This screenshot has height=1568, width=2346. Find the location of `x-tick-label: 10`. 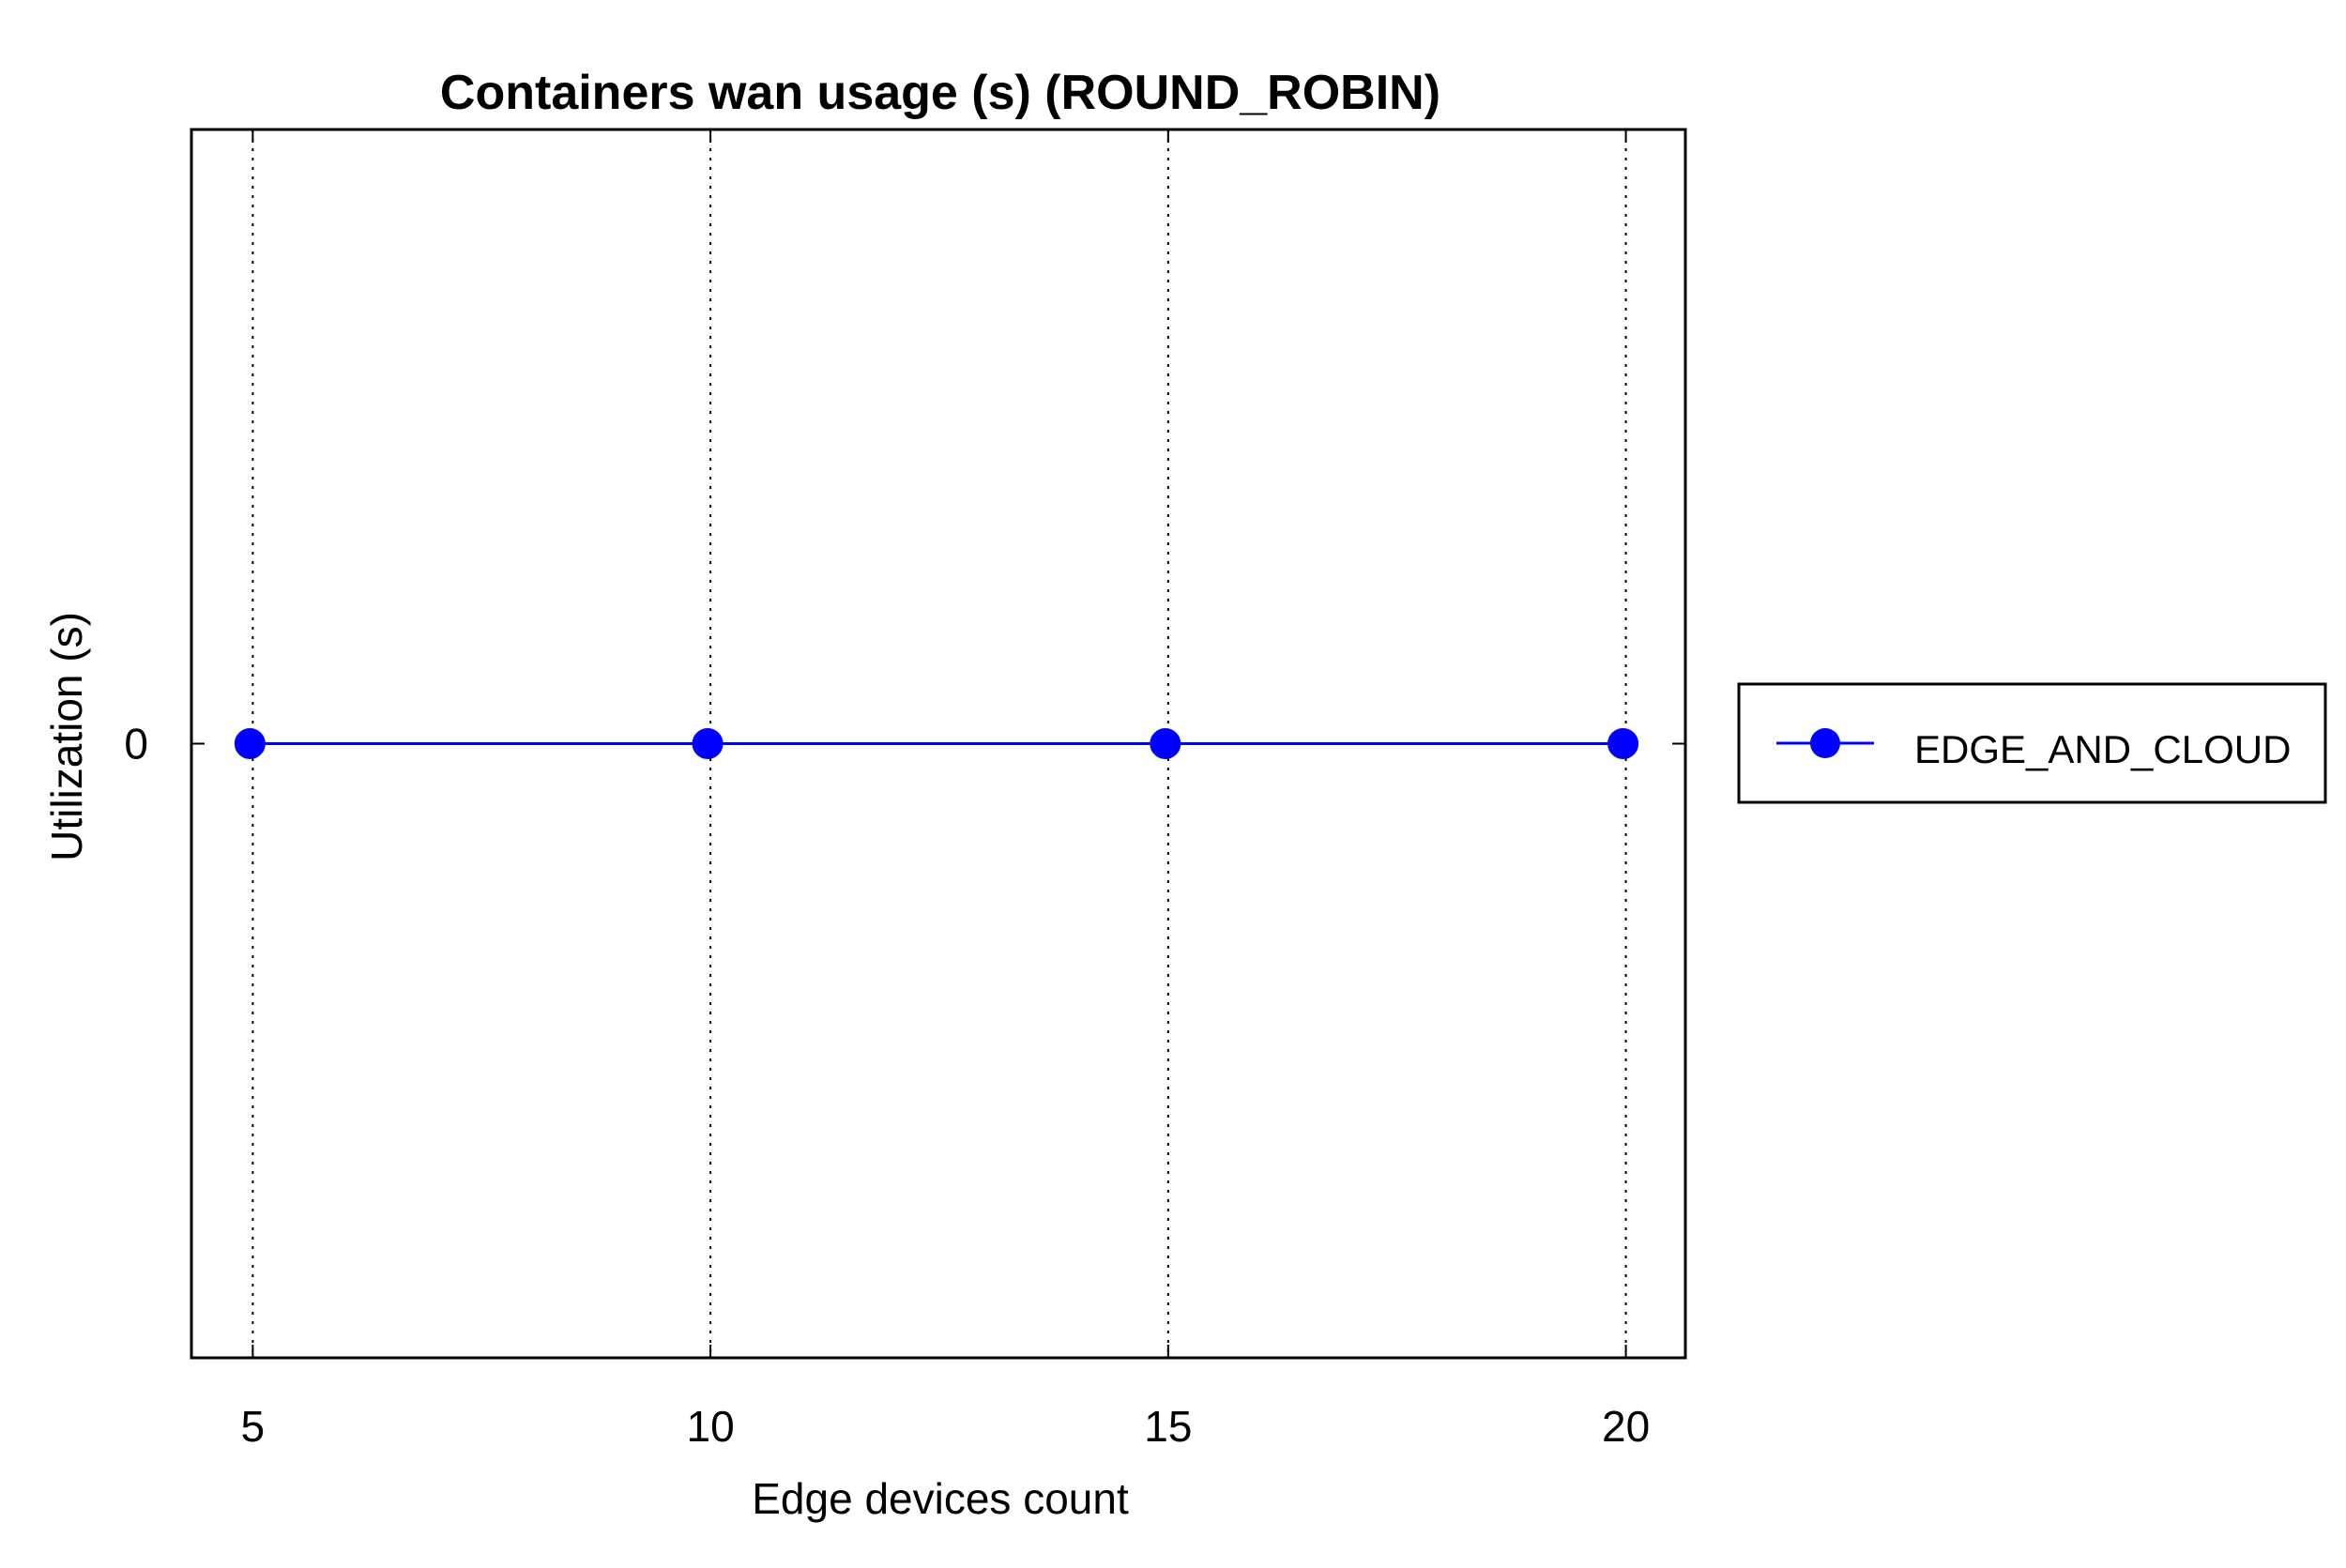

x-tick-label: 10 is located at coordinates (711, 1426).